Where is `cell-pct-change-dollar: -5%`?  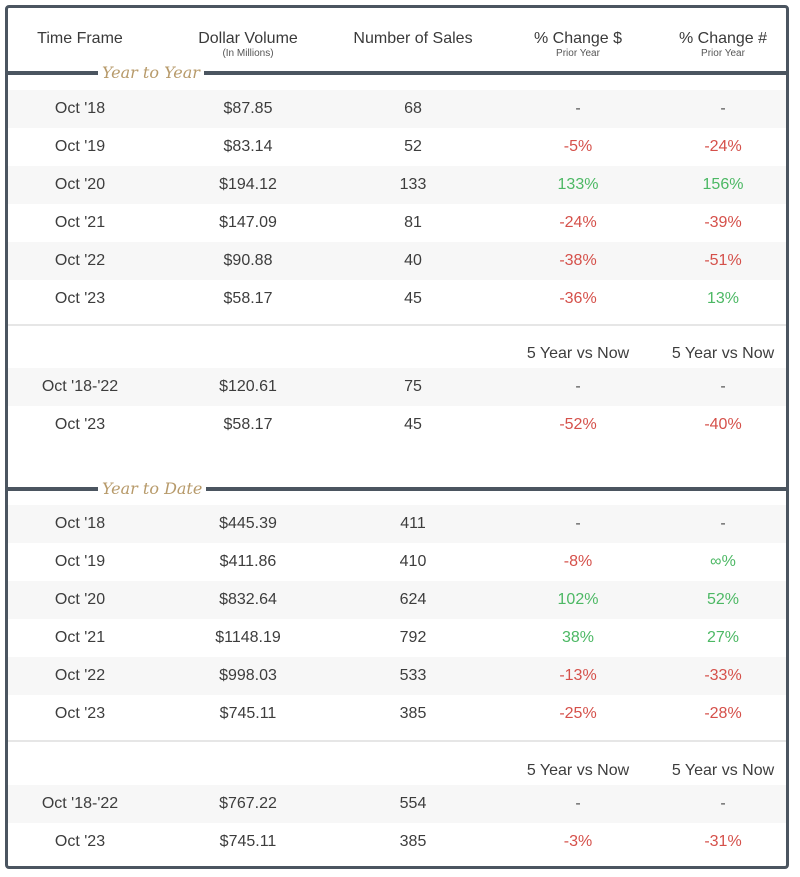 cell-pct-change-dollar: -5% is located at coordinates (578, 146).